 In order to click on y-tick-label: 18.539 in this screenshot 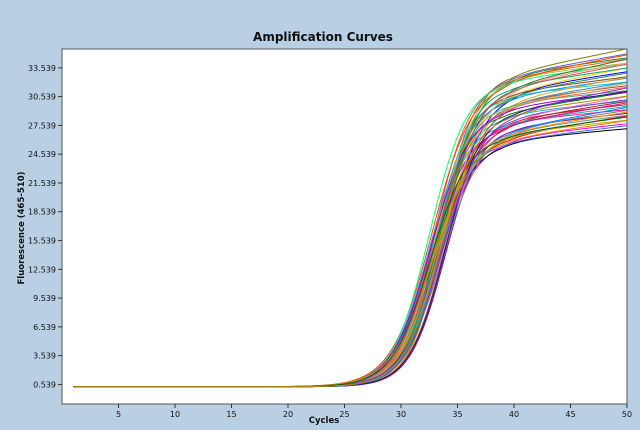, I will do `click(42, 212)`.